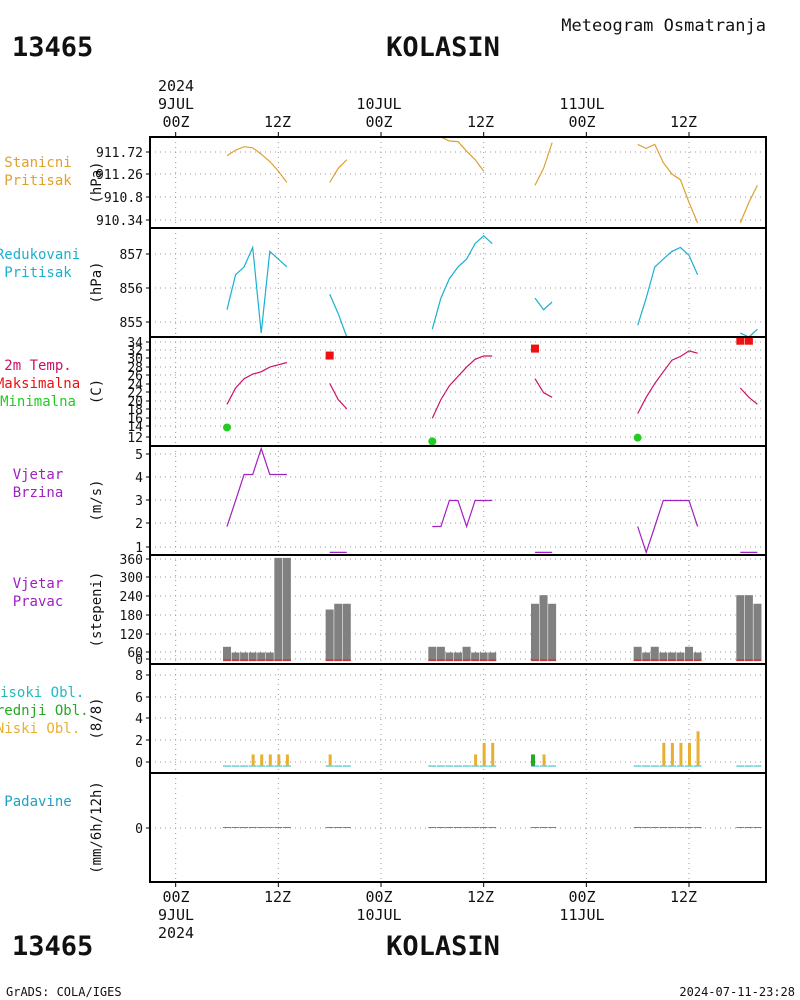 Image resolution: width=800 pixels, height=1000 pixels. What do you see at coordinates (131, 289) in the screenshot?
I see `y-tick-label: 856` at bounding box center [131, 289].